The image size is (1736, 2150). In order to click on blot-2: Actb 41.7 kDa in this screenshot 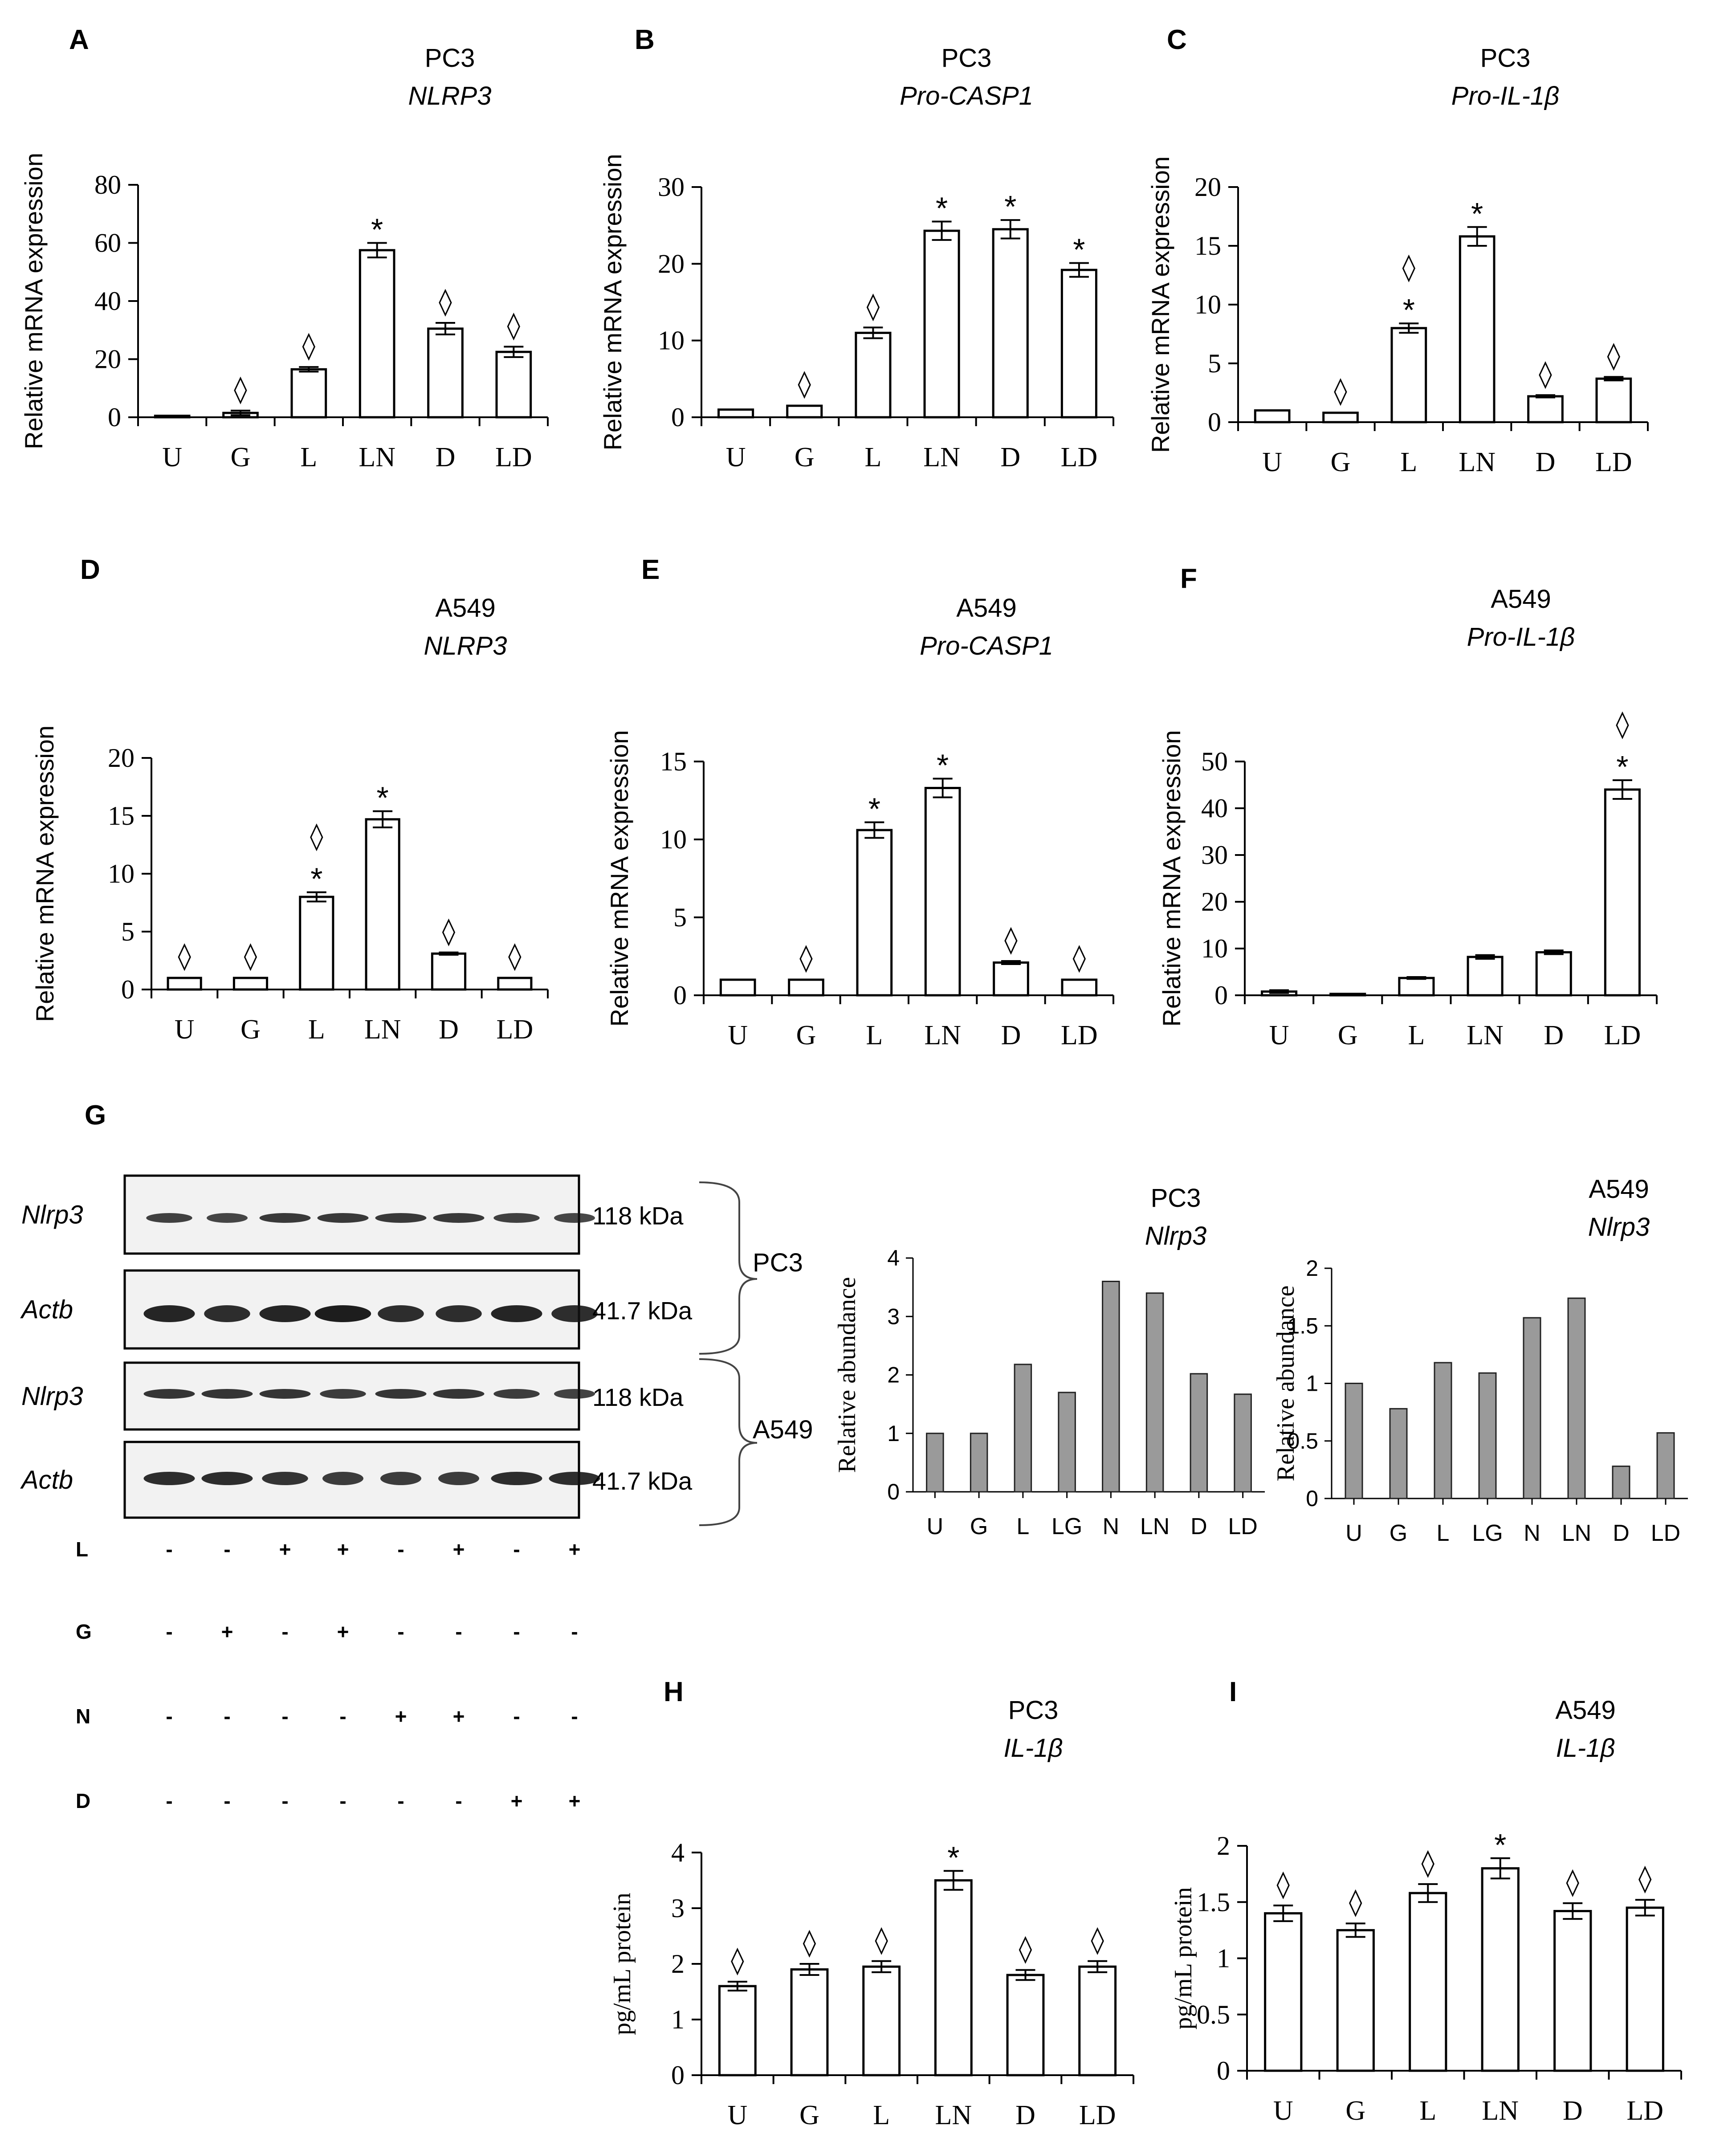, I will do `click(357, 1309)`.